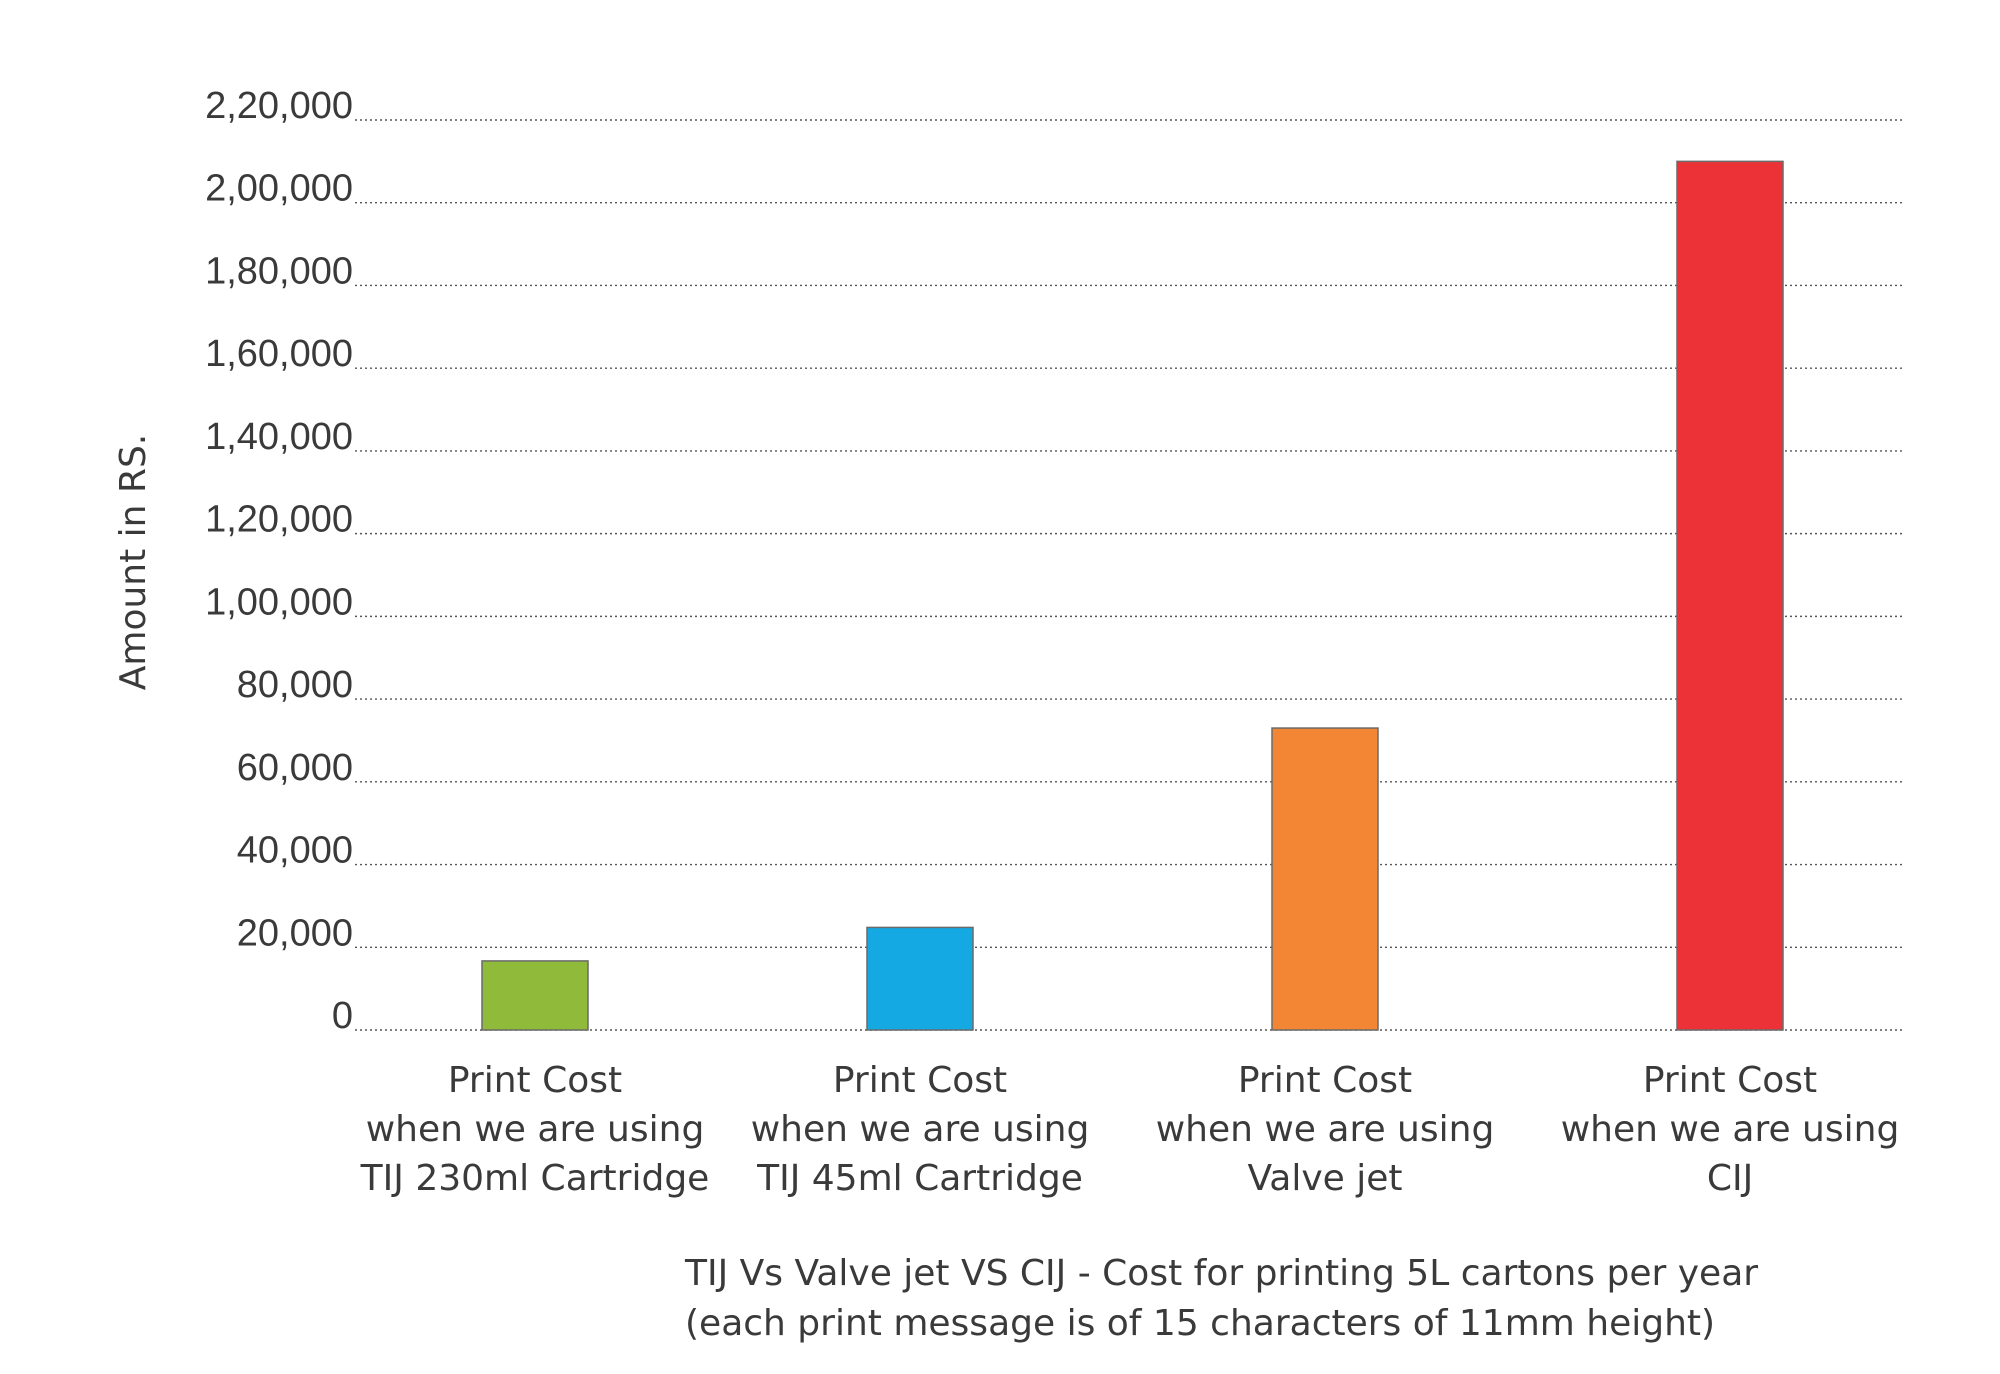  What do you see at coordinates (295, 685) in the screenshot?
I see `y-tick-label: 80,000` at bounding box center [295, 685].